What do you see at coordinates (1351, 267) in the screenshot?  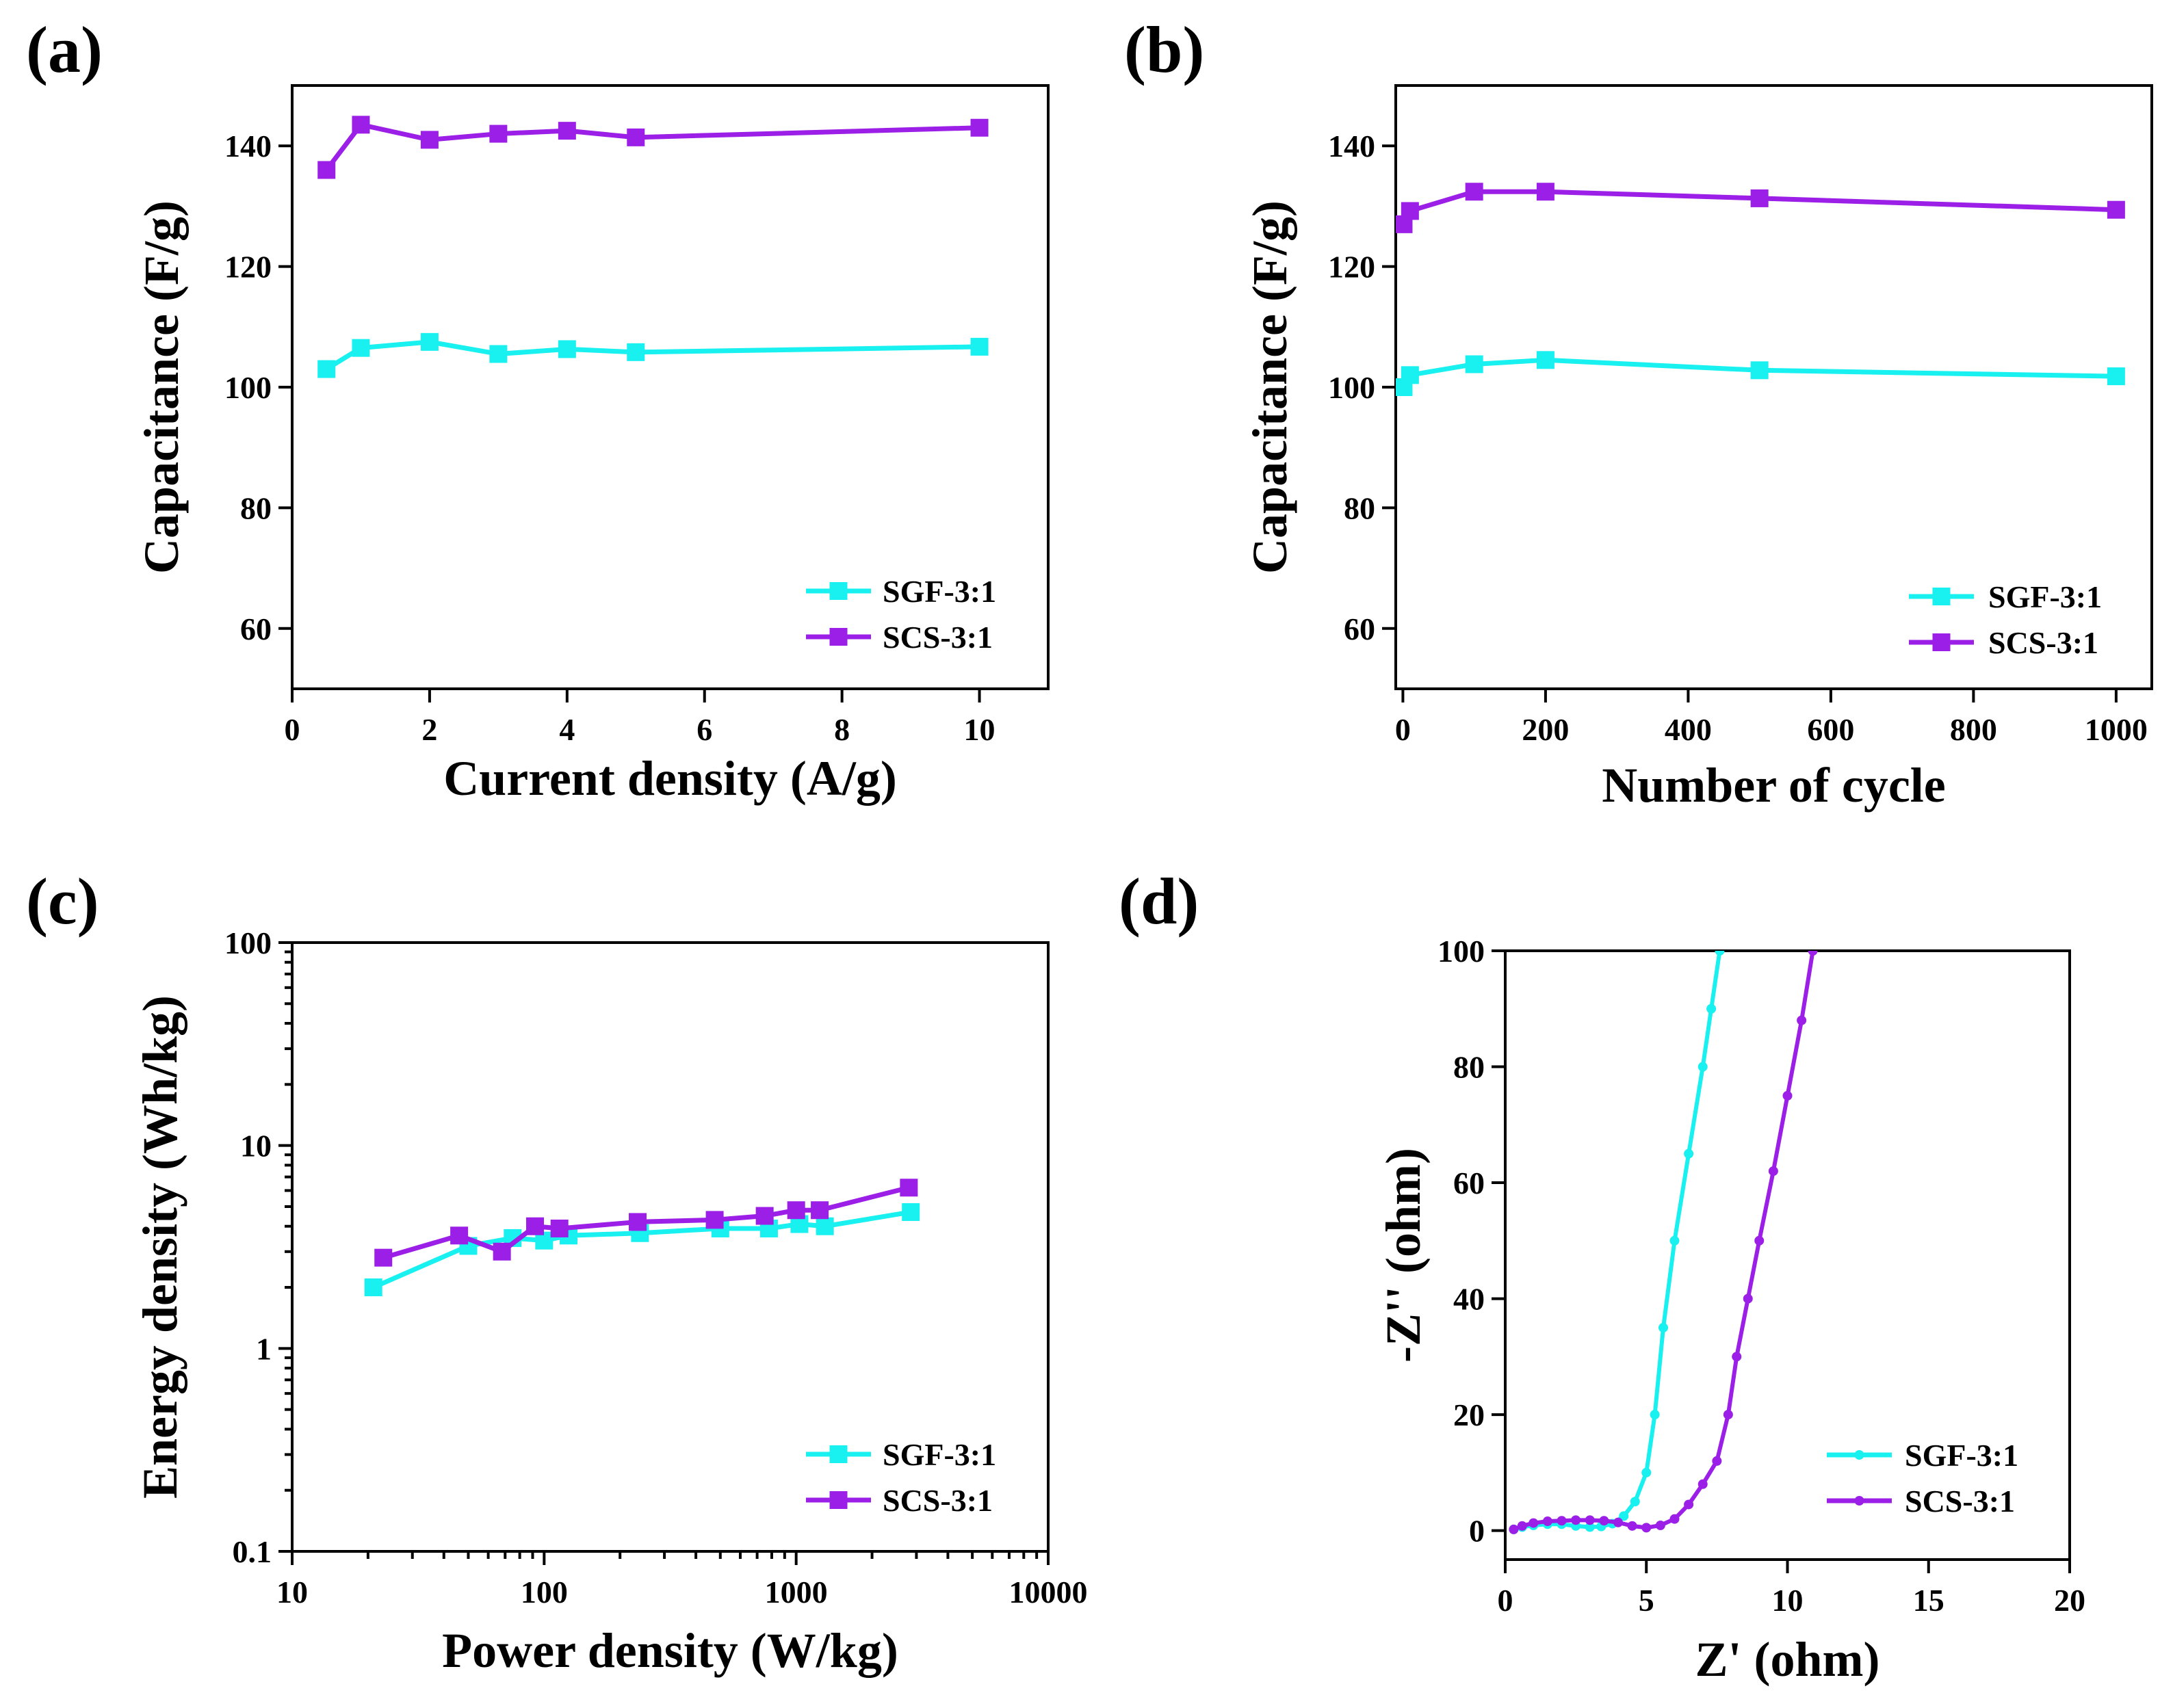 I see `panel-b-y-tick-label: 120` at bounding box center [1351, 267].